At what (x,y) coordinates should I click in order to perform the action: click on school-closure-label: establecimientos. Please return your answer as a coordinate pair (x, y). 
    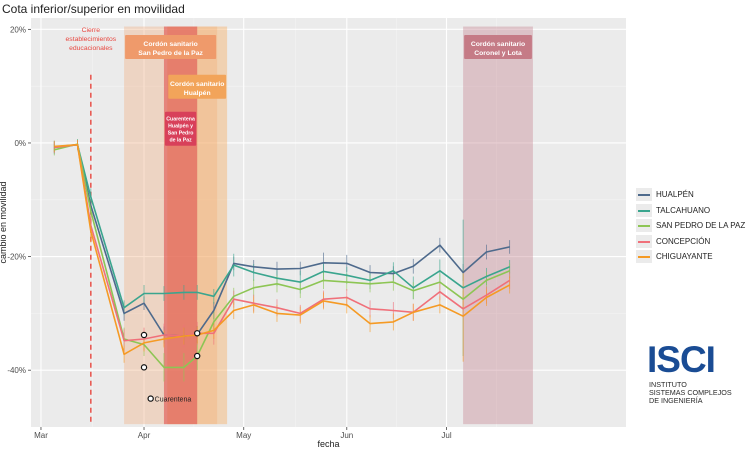
    Looking at the image, I should click on (91, 39).